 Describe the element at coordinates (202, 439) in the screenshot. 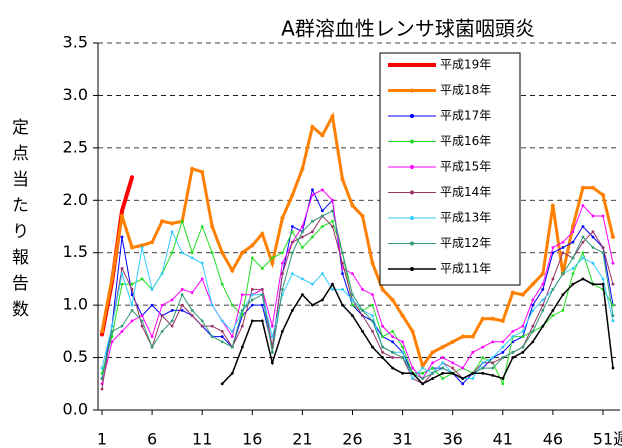

I see `x-tick-label: 11` at that location.